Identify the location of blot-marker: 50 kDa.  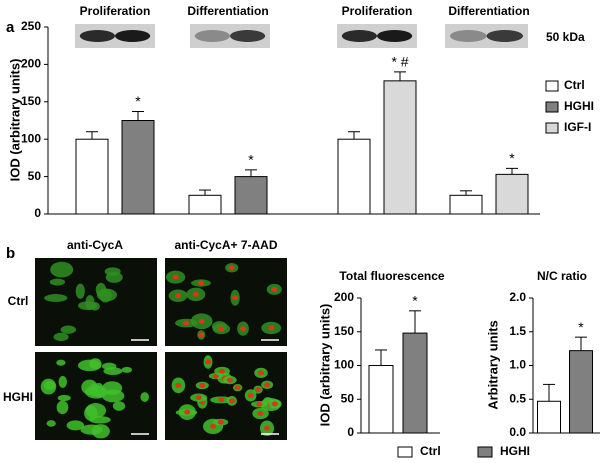
(565, 37).